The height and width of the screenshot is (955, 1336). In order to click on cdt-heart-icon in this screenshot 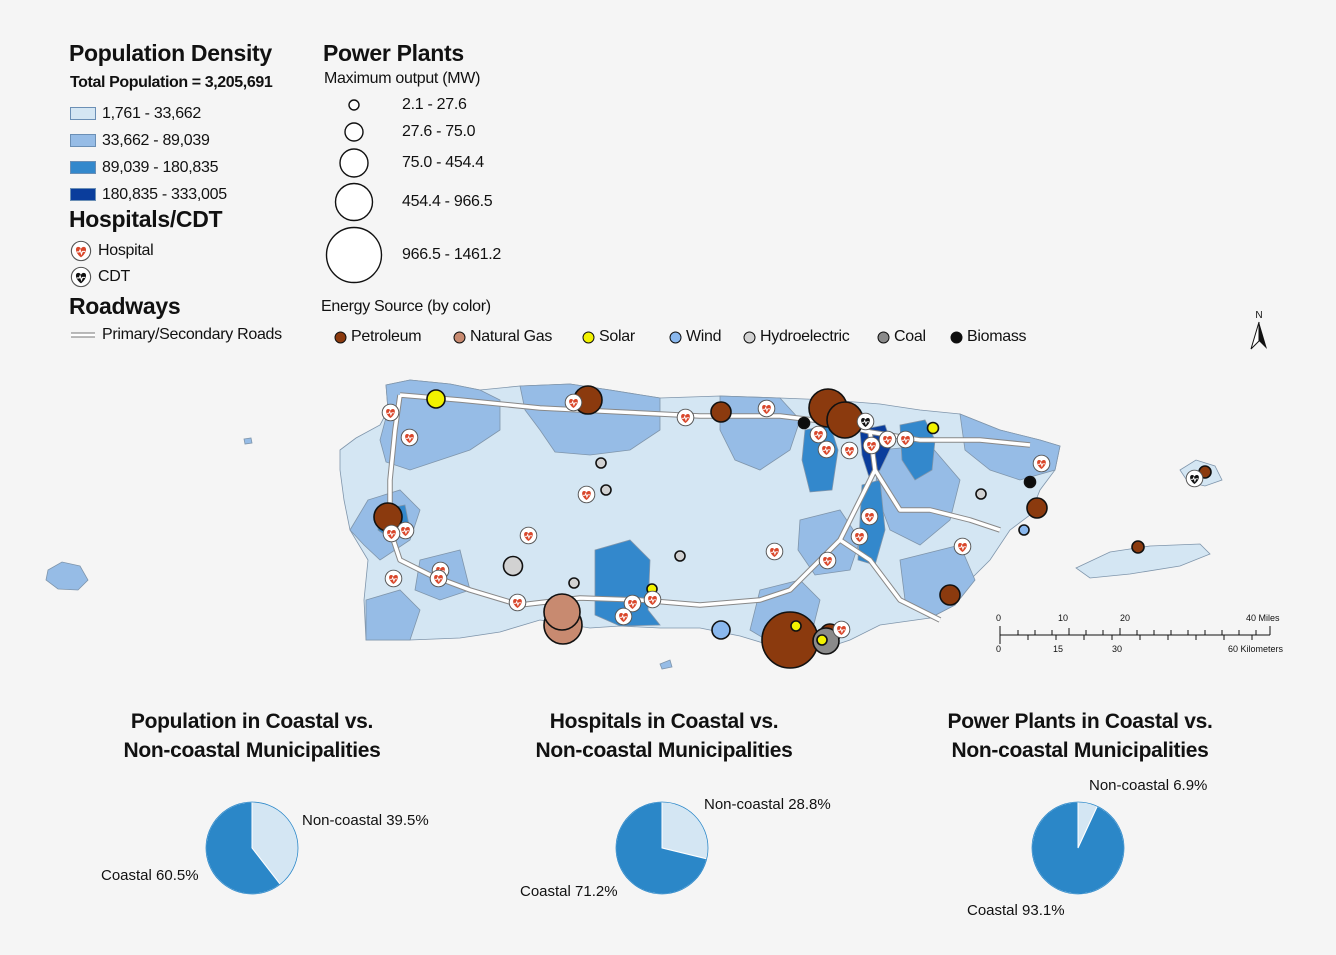, I will do `click(81, 277)`.